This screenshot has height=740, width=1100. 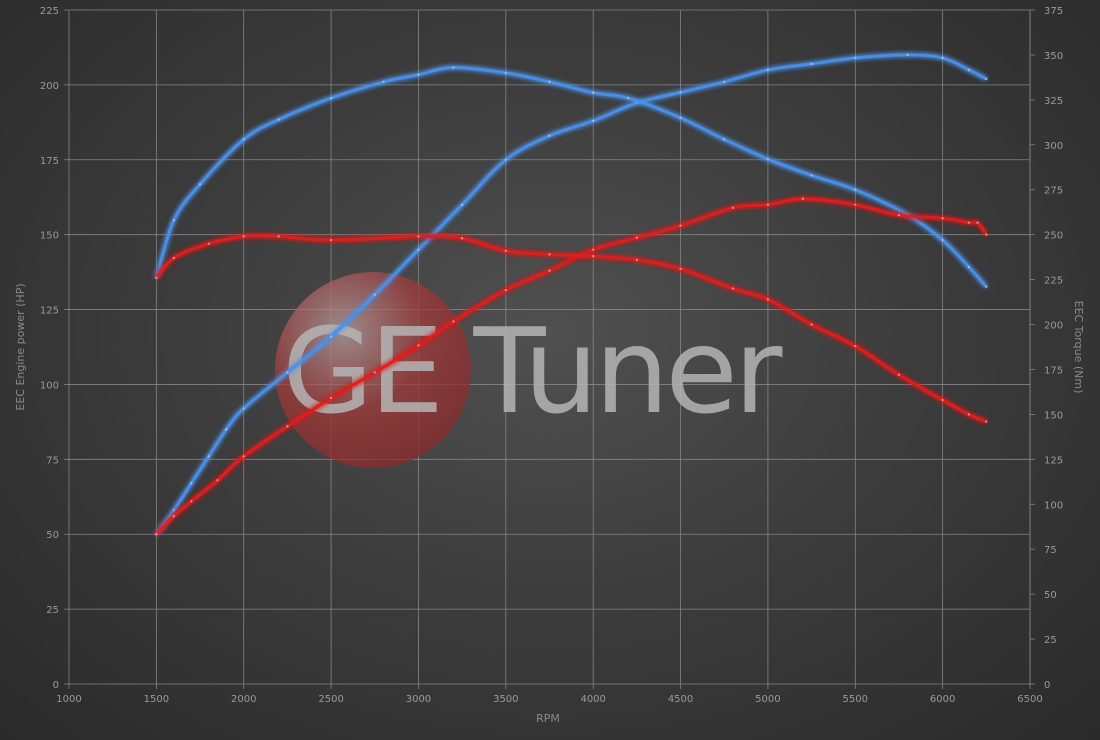 I want to click on watermark-text: GE Tuner, so click(x=532, y=371).